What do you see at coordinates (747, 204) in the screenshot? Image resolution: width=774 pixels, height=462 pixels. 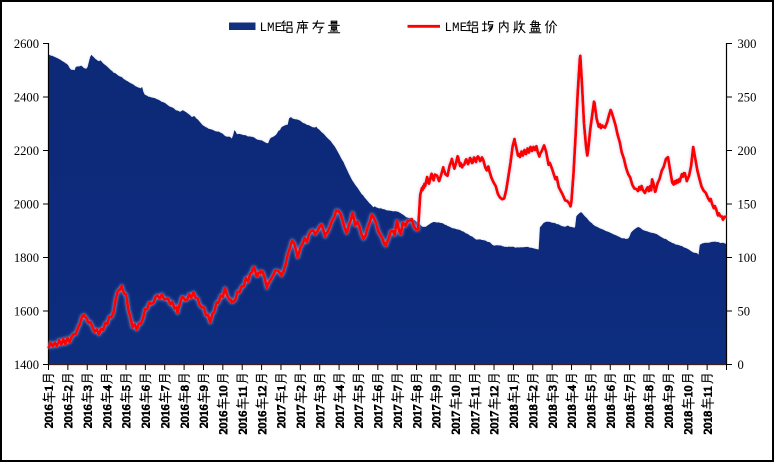 I see `svg-text: 150` at bounding box center [747, 204].